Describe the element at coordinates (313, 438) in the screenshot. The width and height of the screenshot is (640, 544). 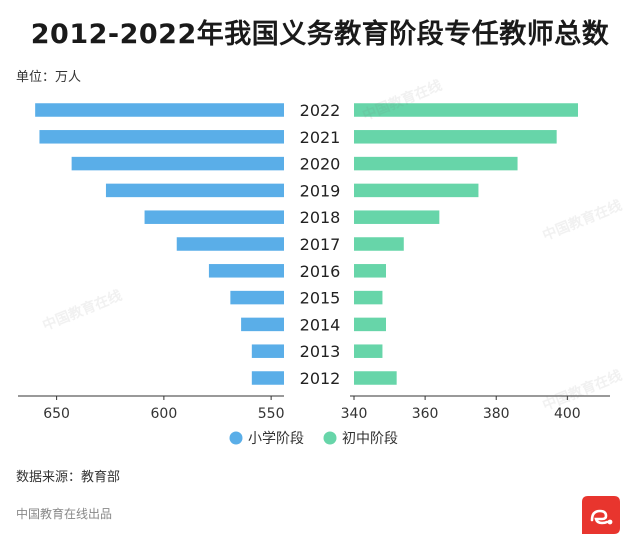
I see `legend: 小学阶段 初中阶段` at that location.